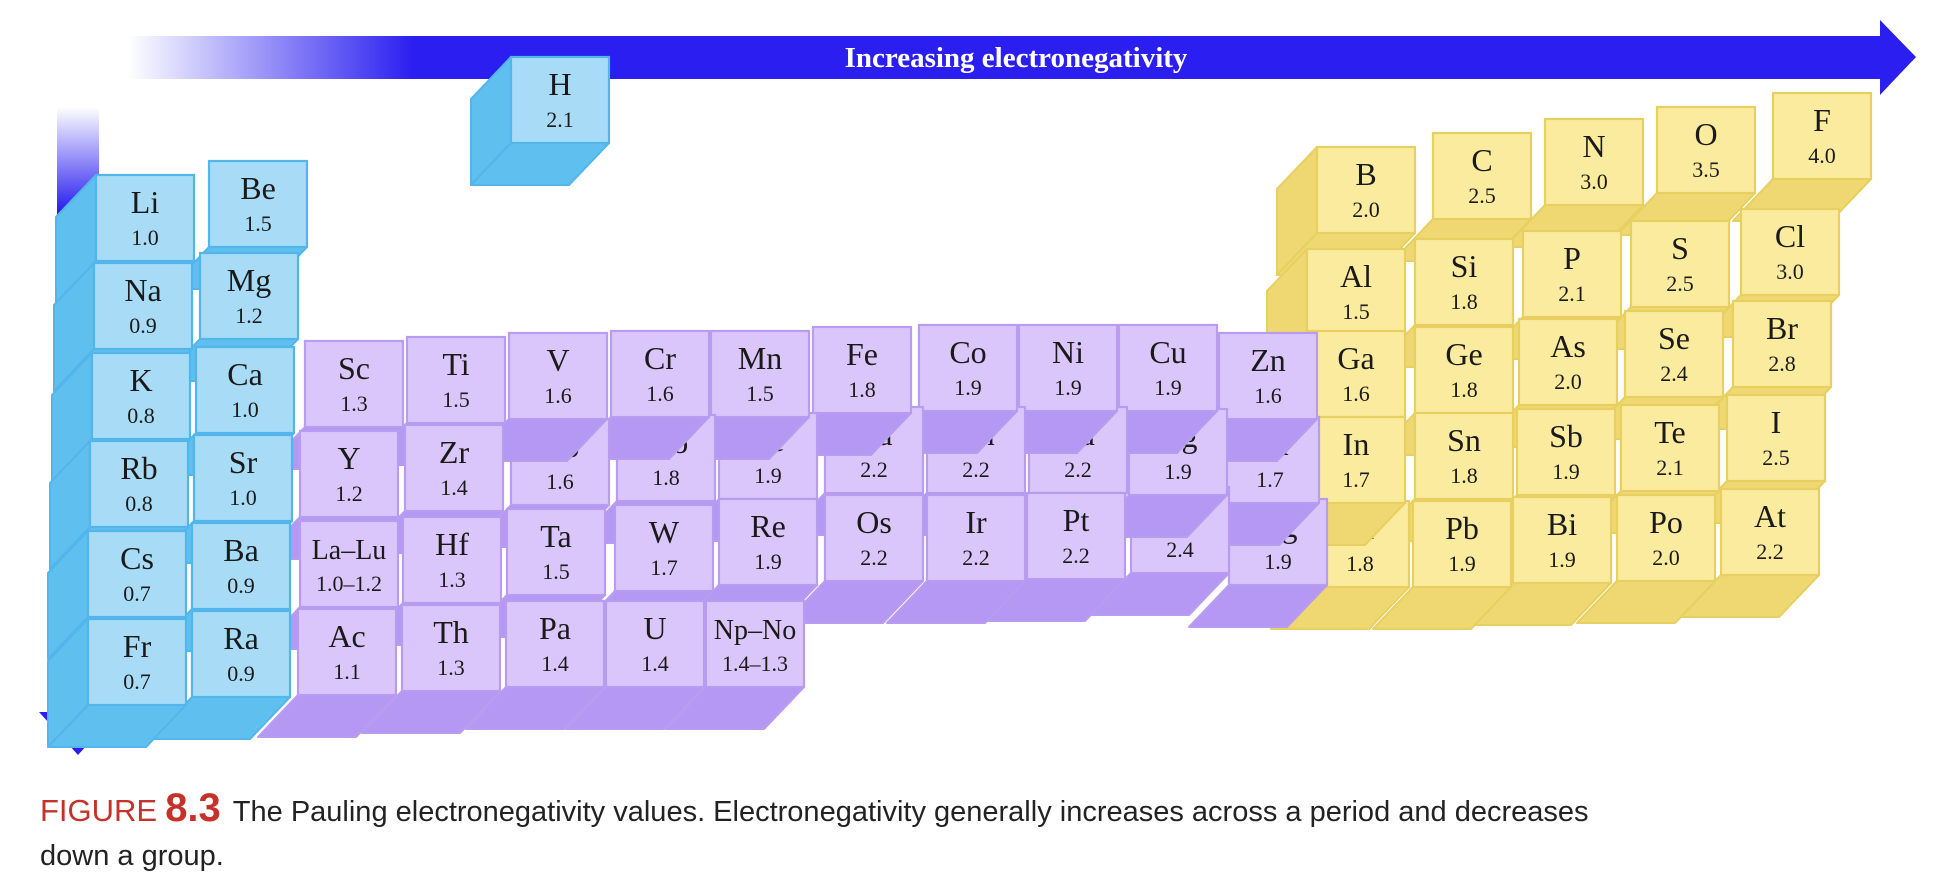 The width and height of the screenshot is (1955, 878). Describe the element at coordinates (559, 84) in the screenshot. I see `element-symbol: H` at that location.